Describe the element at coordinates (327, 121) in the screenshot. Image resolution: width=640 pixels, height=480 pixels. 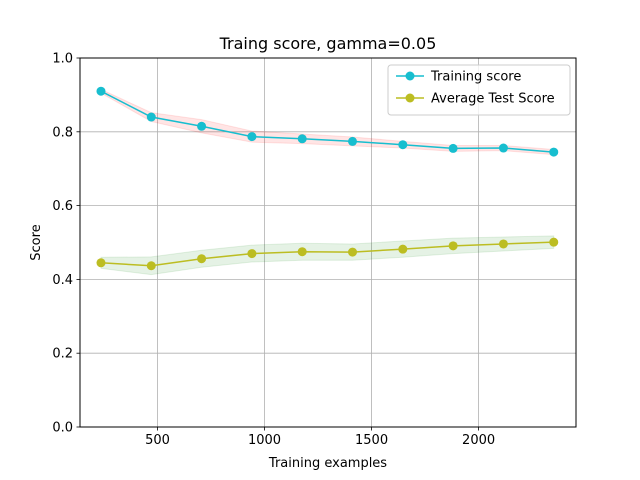
I see `training-score-line` at that location.